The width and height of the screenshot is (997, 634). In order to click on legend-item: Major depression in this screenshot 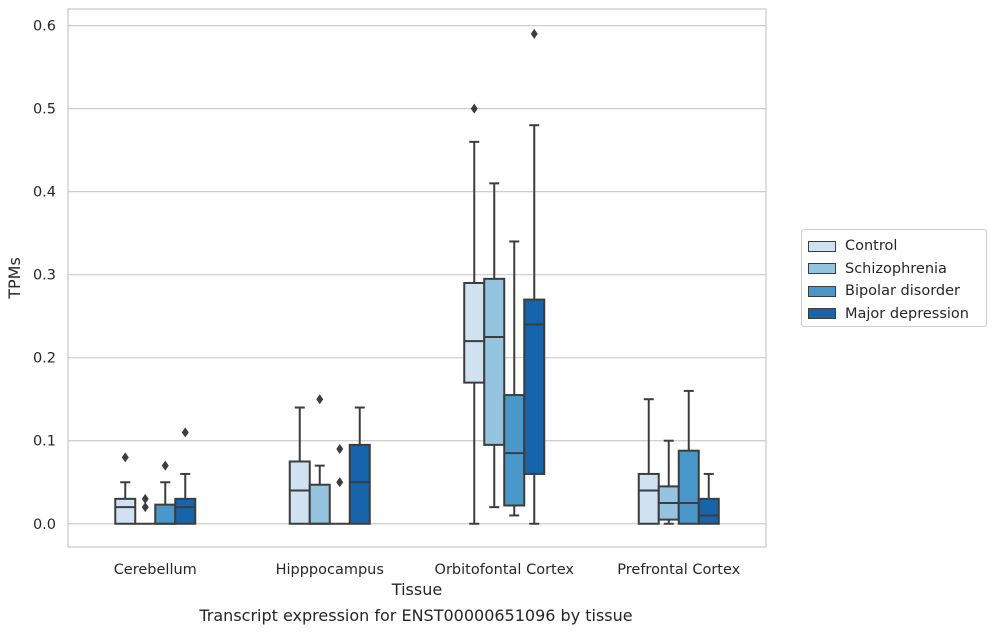, I will do `click(897, 314)`.